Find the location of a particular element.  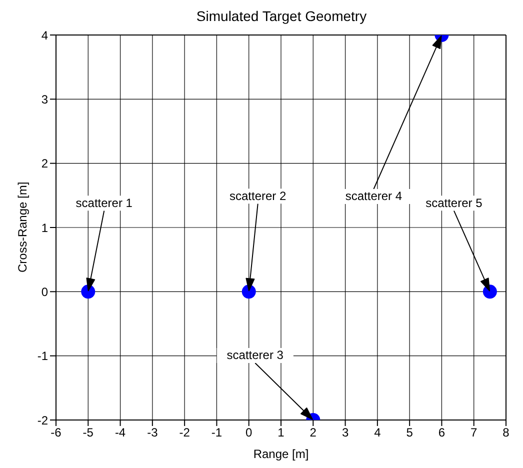

x-tick-label: 8 is located at coordinates (506, 433).